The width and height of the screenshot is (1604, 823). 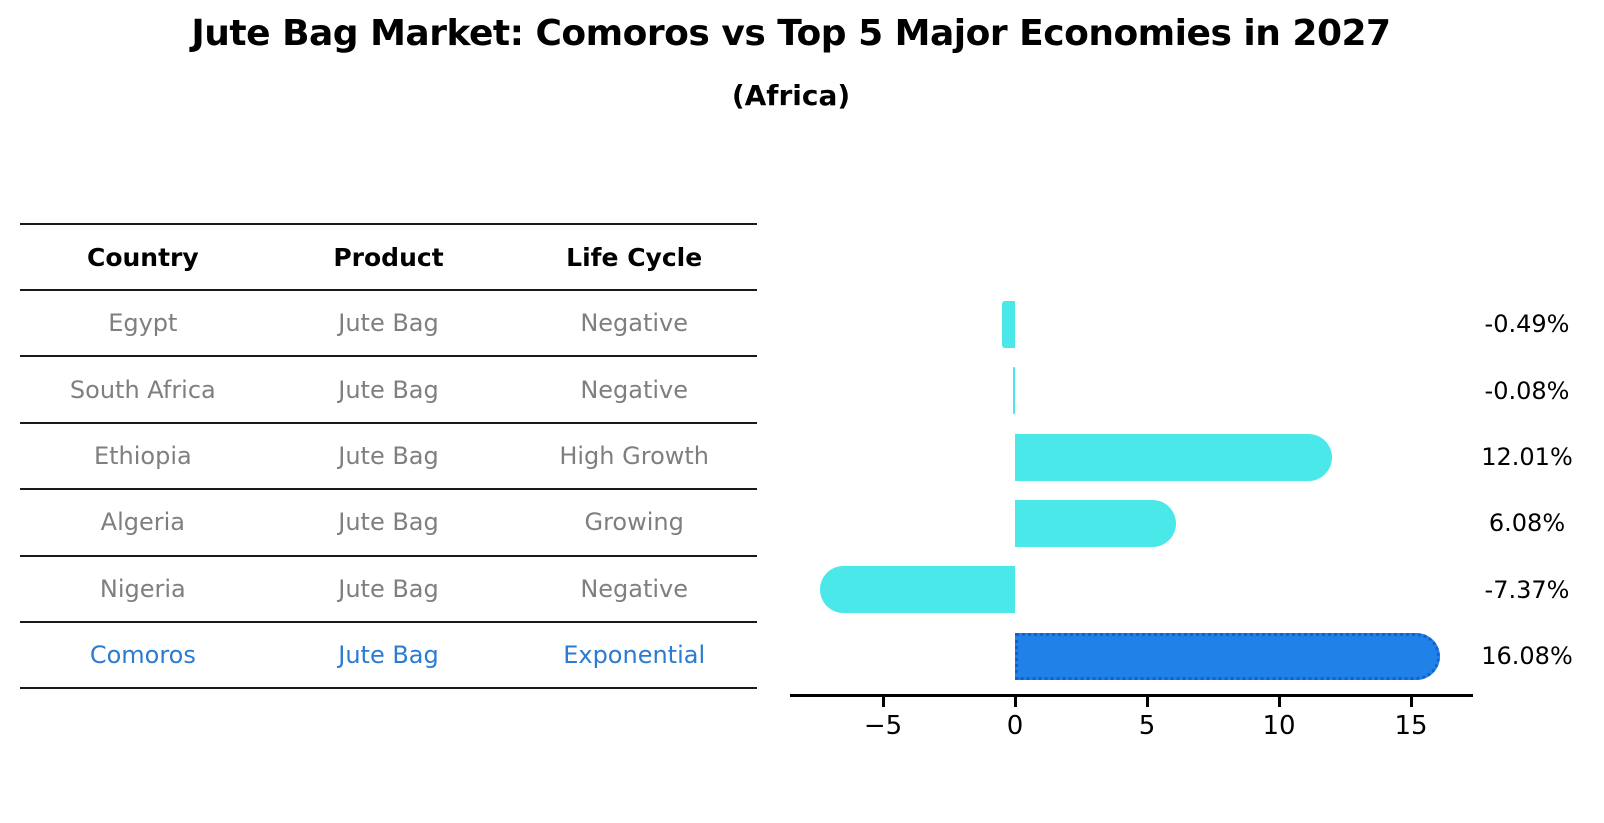 I want to click on table-cell-life-cycle: Exponential, so click(x=634, y=655).